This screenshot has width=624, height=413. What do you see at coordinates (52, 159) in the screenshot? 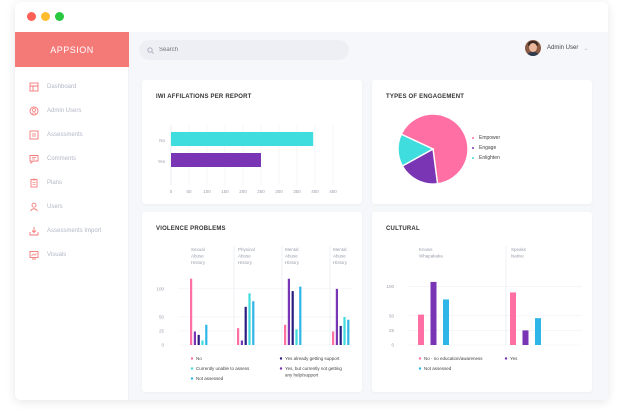
I see `sidebar-item-comments: Comments` at bounding box center [52, 159].